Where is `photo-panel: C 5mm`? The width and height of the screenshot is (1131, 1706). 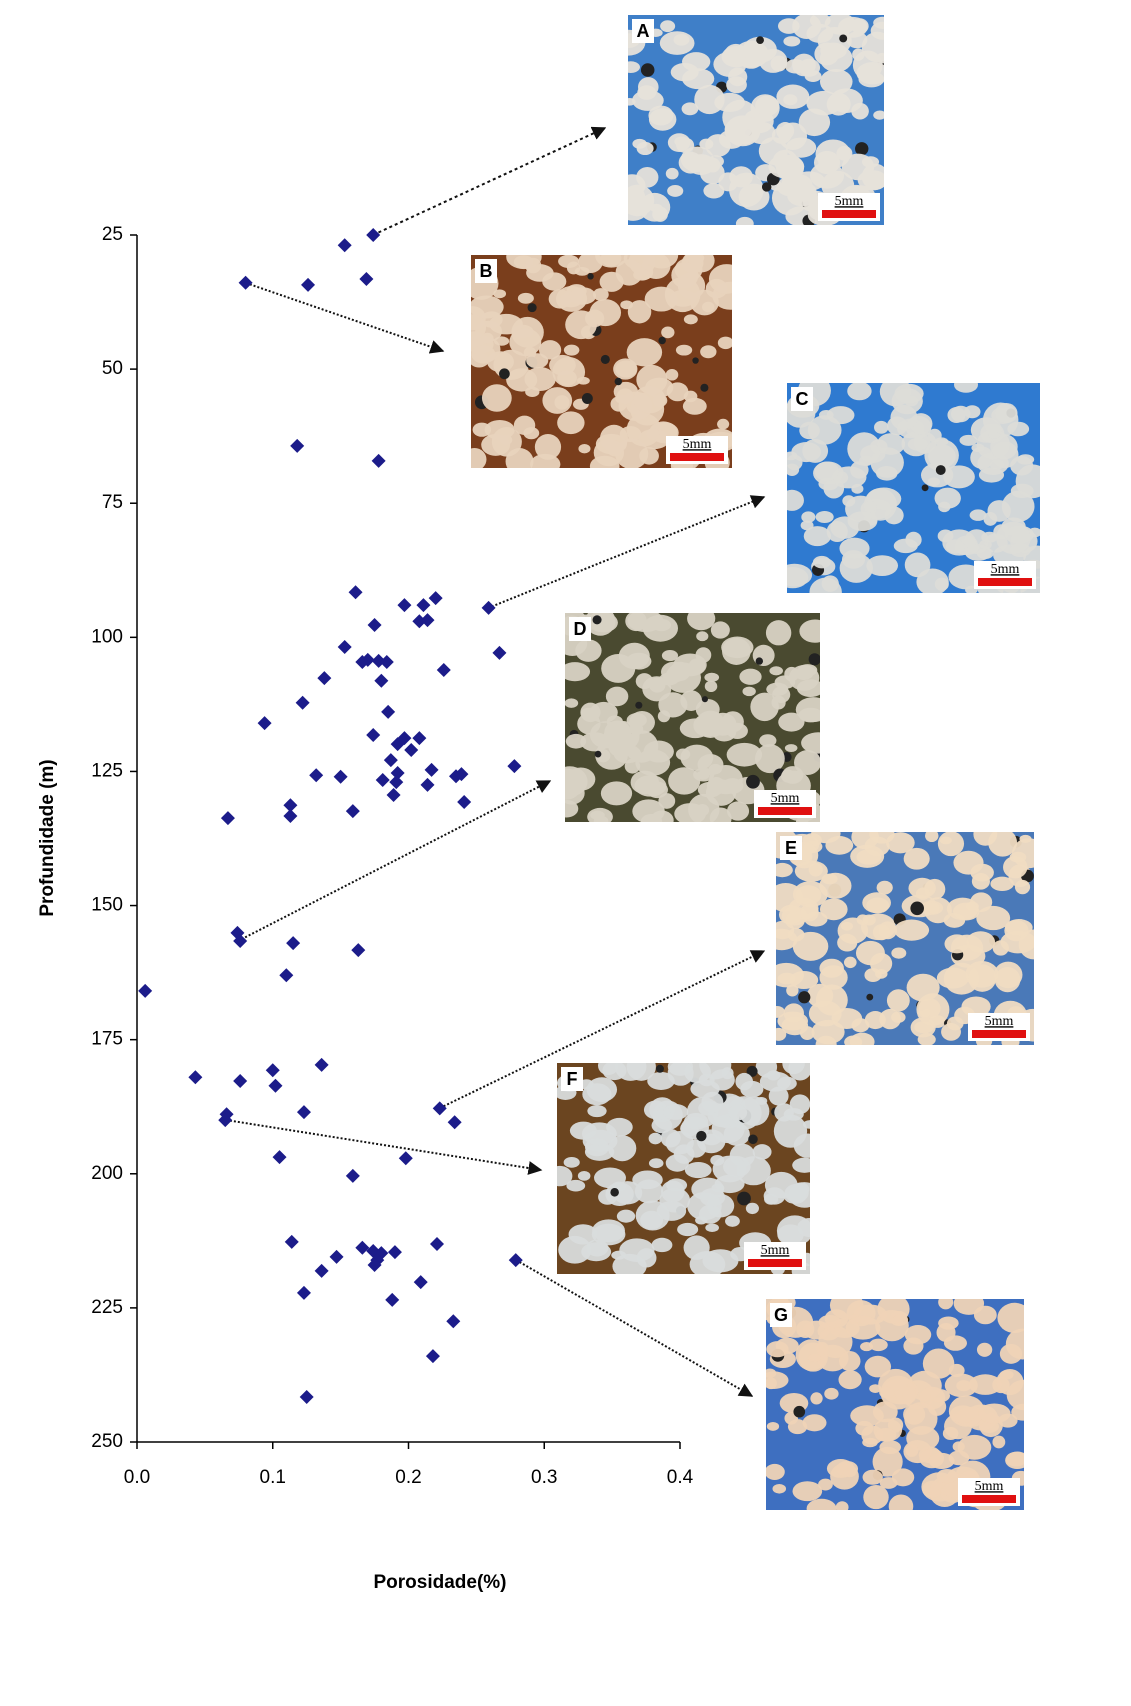 photo-panel: C 5mm is located at coordinates (913, 488).